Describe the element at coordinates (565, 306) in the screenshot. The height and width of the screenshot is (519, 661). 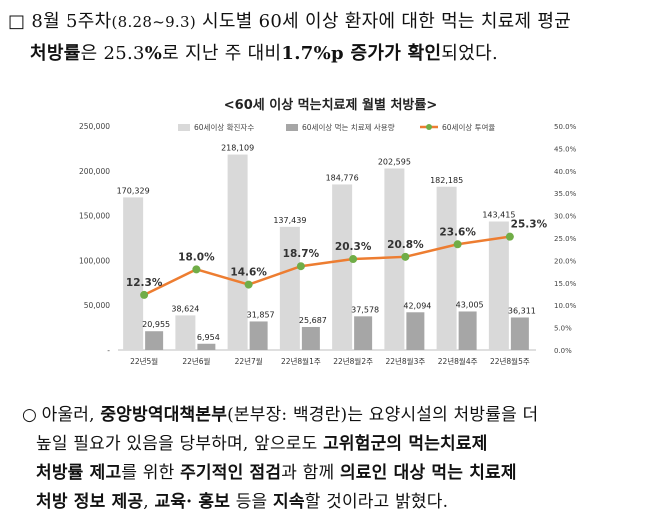
I see `y-right-tick-label: 10.0%` at that location.